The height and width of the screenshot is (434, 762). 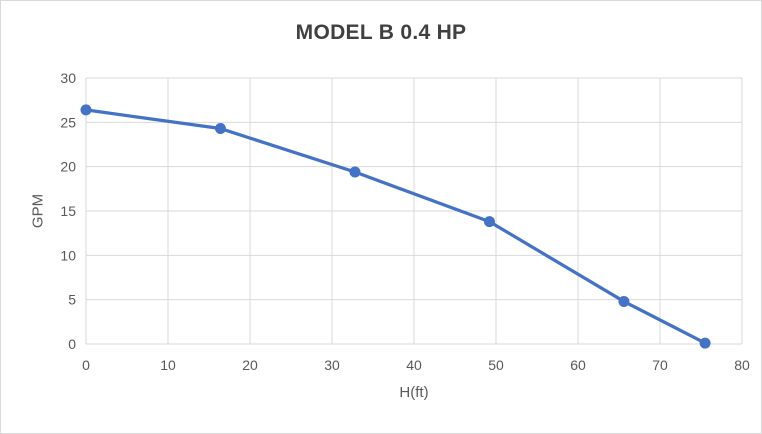 What do you see at coordinates (414, 365) in the screenshot?
I see `x-tick-label: 40` at bounding box center [414, 365].